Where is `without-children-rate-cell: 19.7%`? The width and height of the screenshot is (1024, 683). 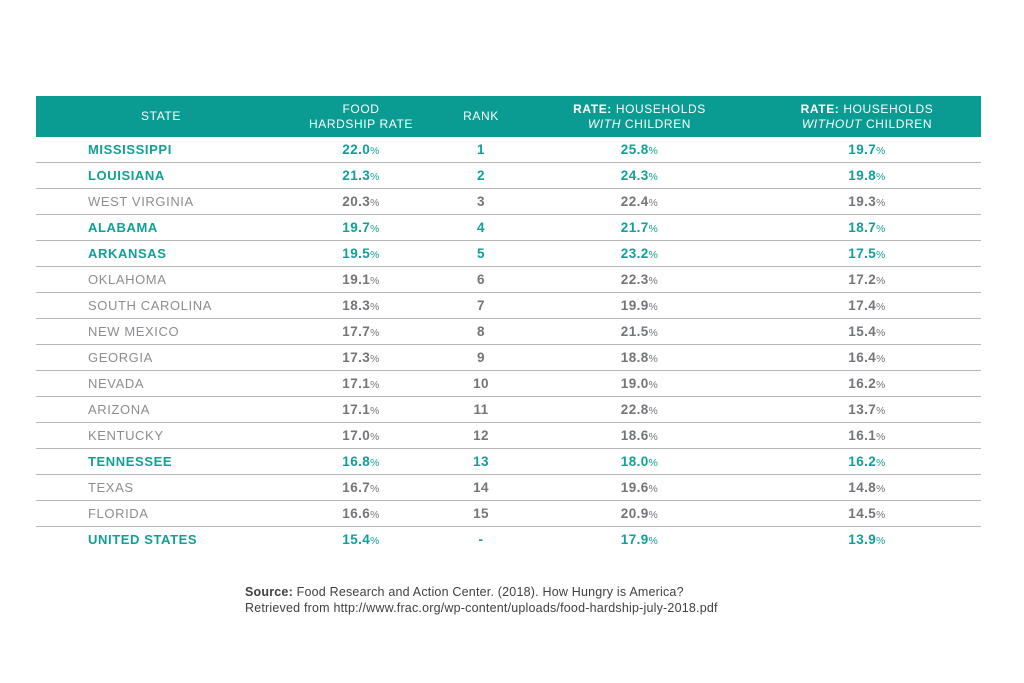 without-children-rate-cell: 19.7% is located at coordinates (867, 150).